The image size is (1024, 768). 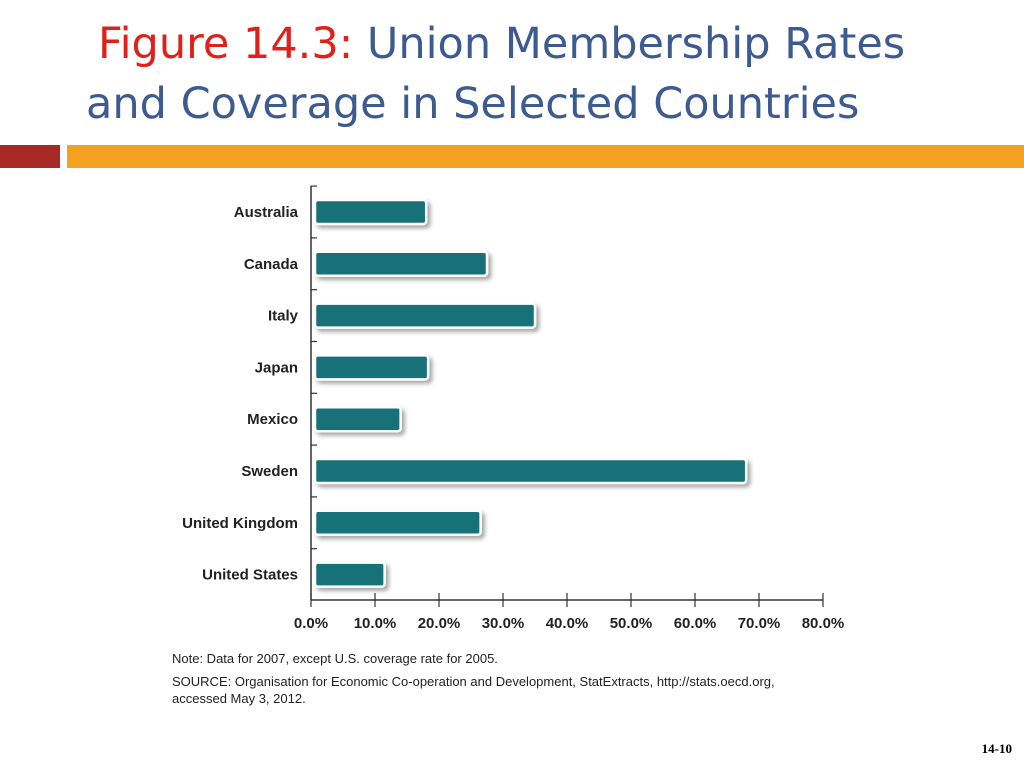 I want to click on x-tick-label: 0.0%, so click(x=311, y=623).